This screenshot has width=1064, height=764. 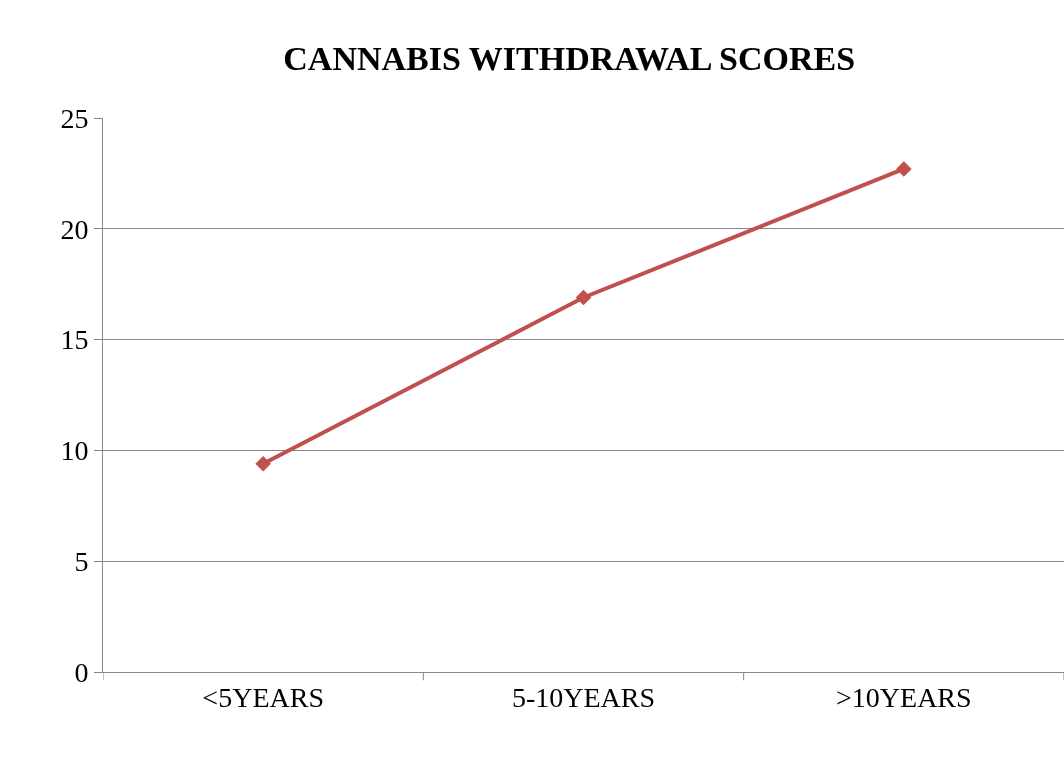 What do you see at coordinates (583, 697) in the screenshot?
I see `x-tick-label: 5-10YEARS` at bounding box center [583, 697].